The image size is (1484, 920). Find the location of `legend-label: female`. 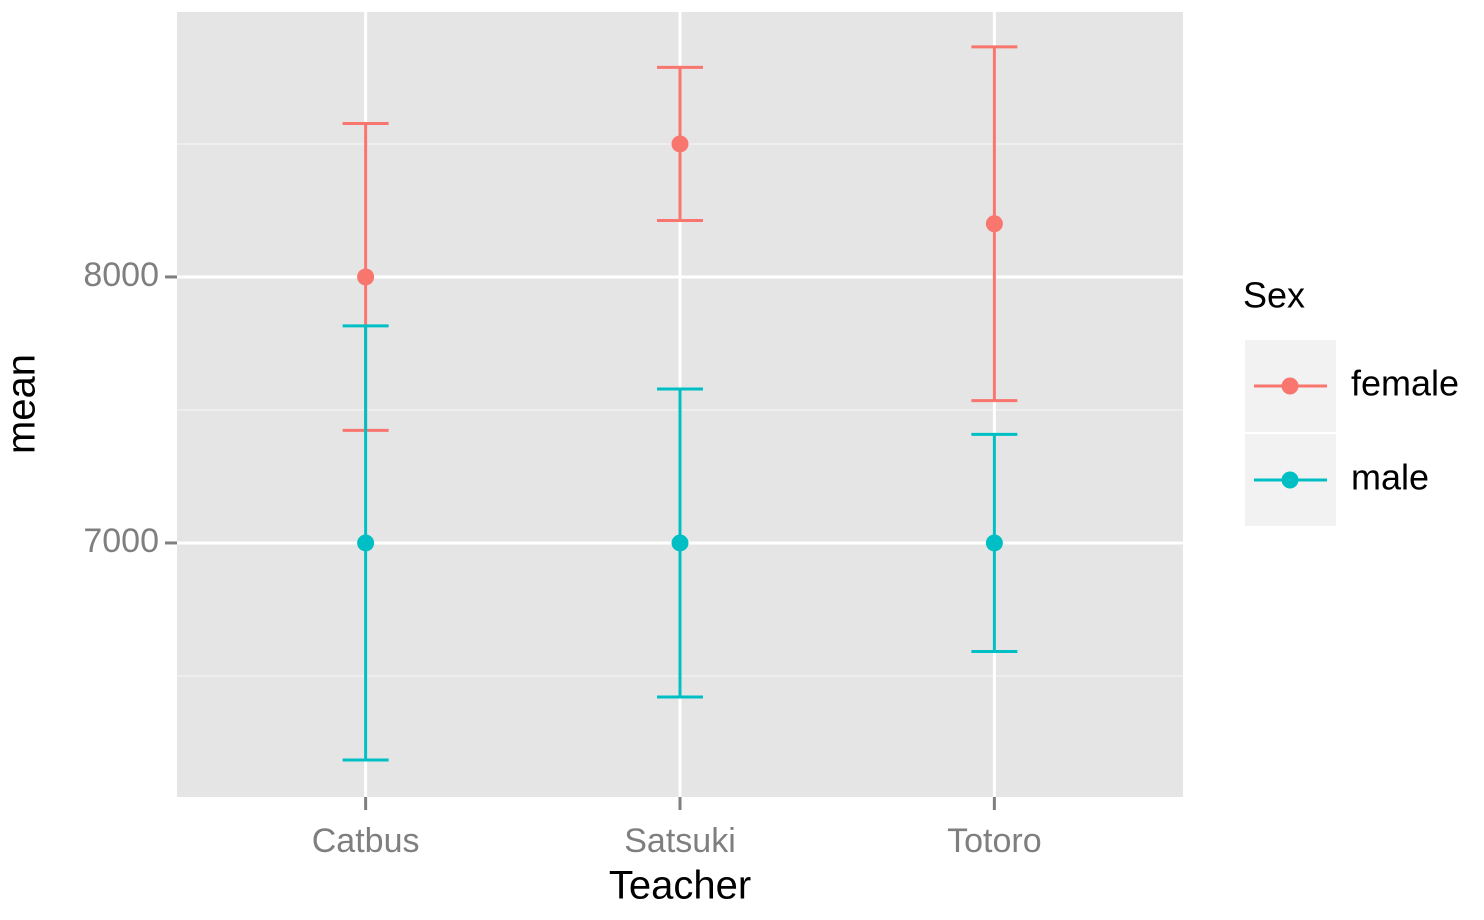

legend-label: female is located at coordinates (1405, 383).